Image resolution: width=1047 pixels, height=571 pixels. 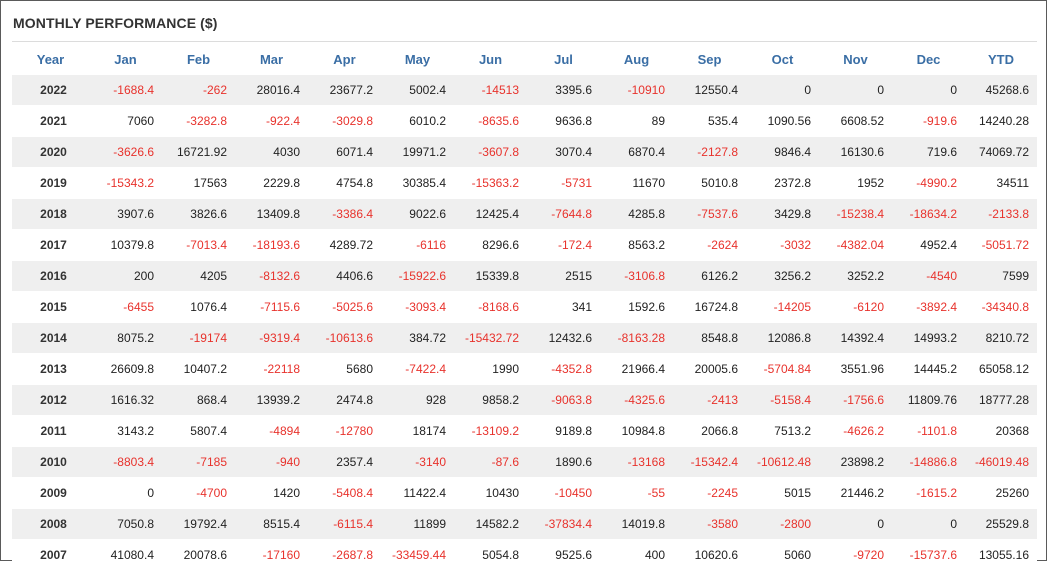 I want to click on column-header-nov: Nov, so click(x=855, y=59).